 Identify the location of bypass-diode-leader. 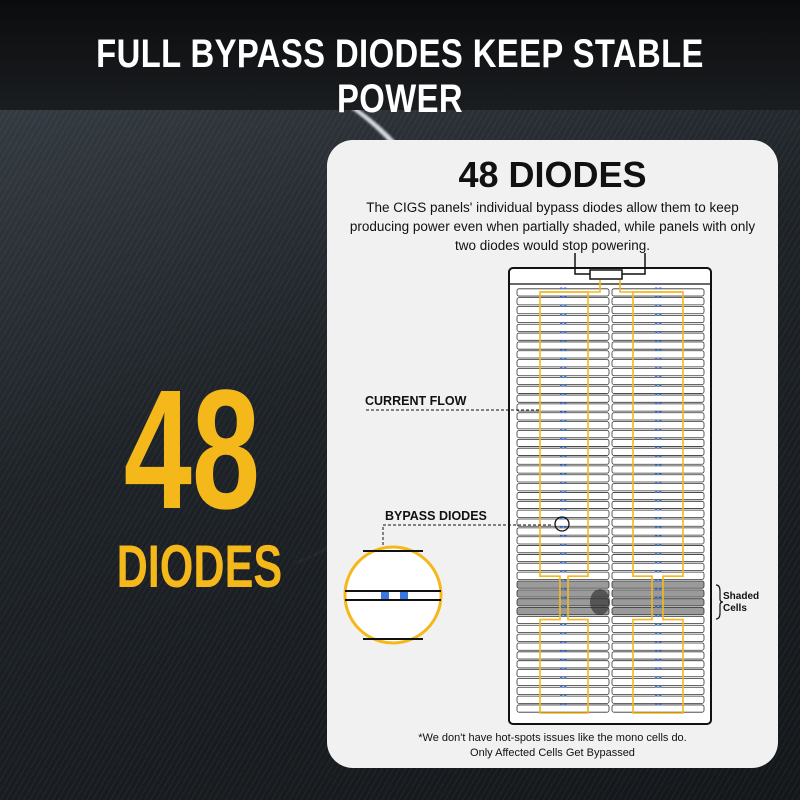
(467, 534).